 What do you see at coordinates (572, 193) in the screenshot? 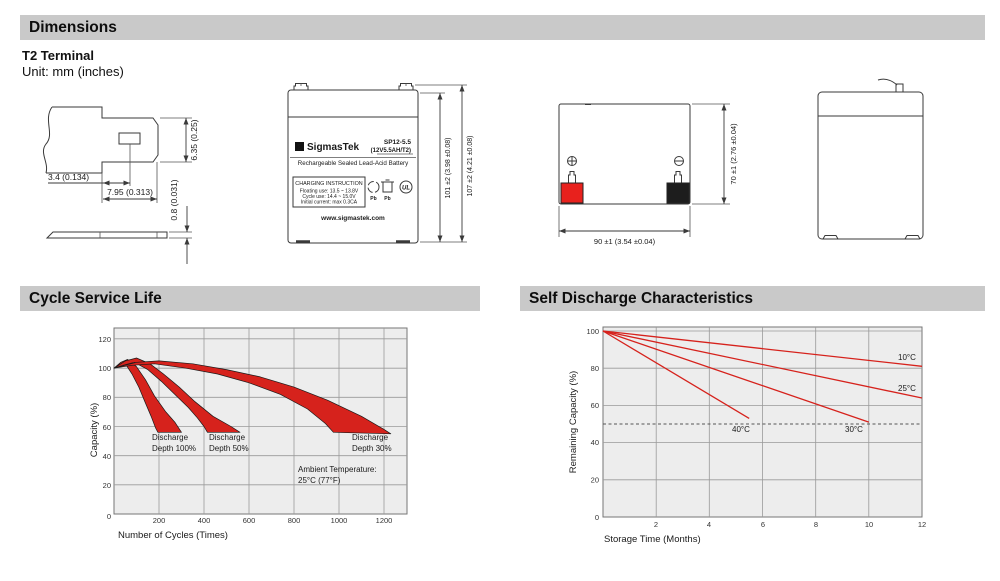
I see `positive-terminal` at bounding box center [572, 193].